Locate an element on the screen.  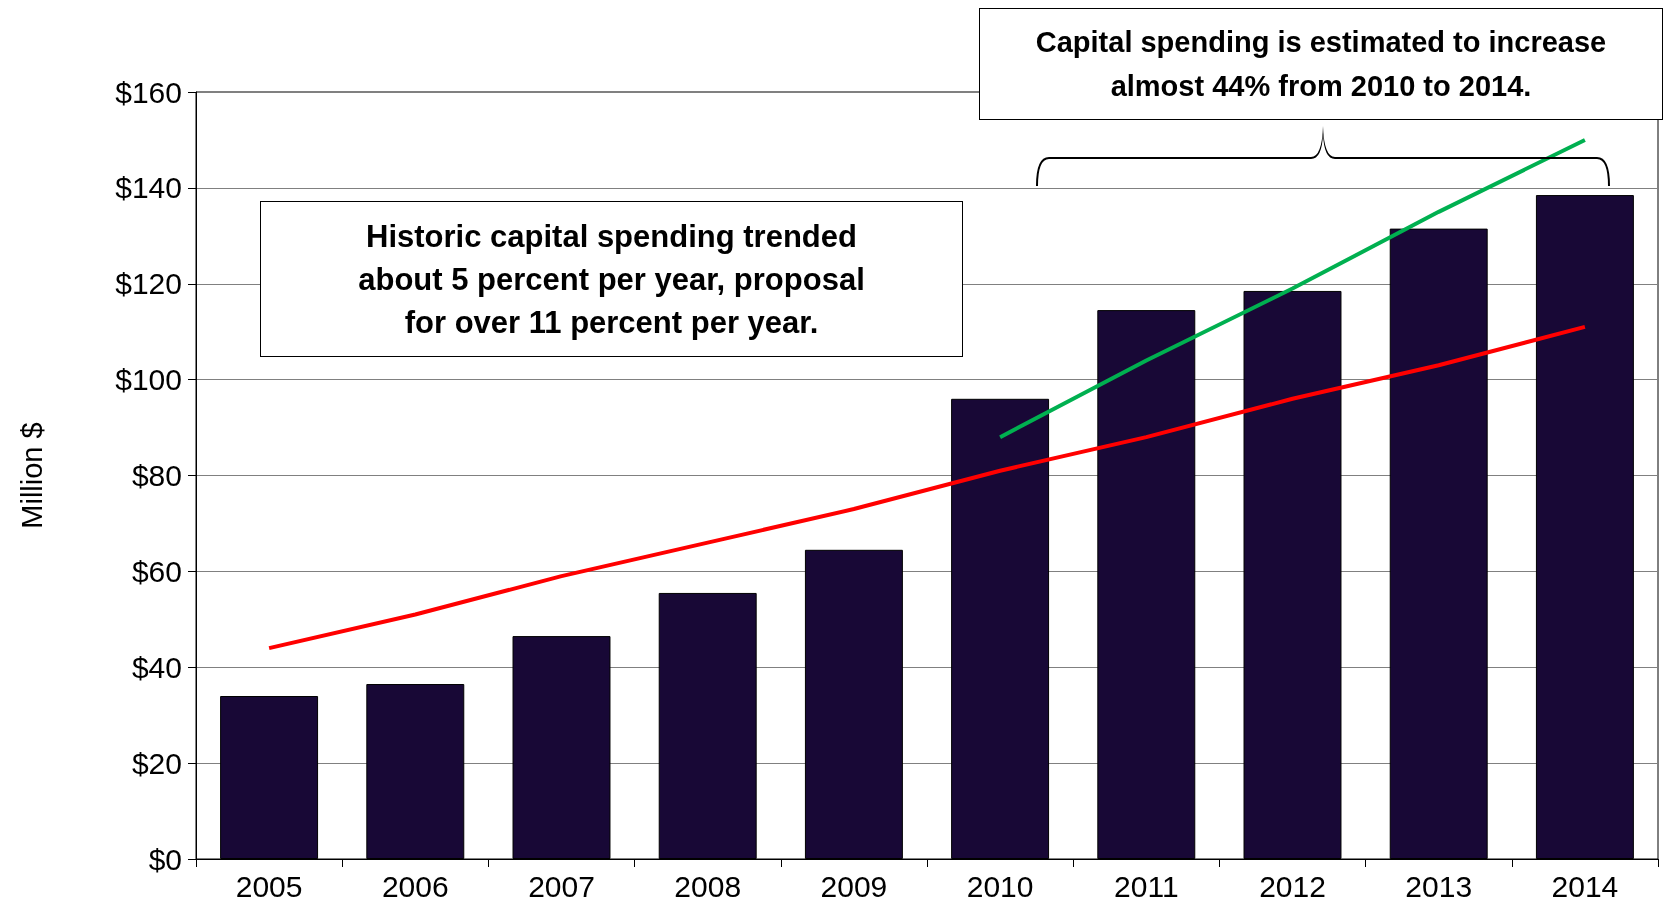
x-tick-label: 2010 is located at coordinates (1000, 886).